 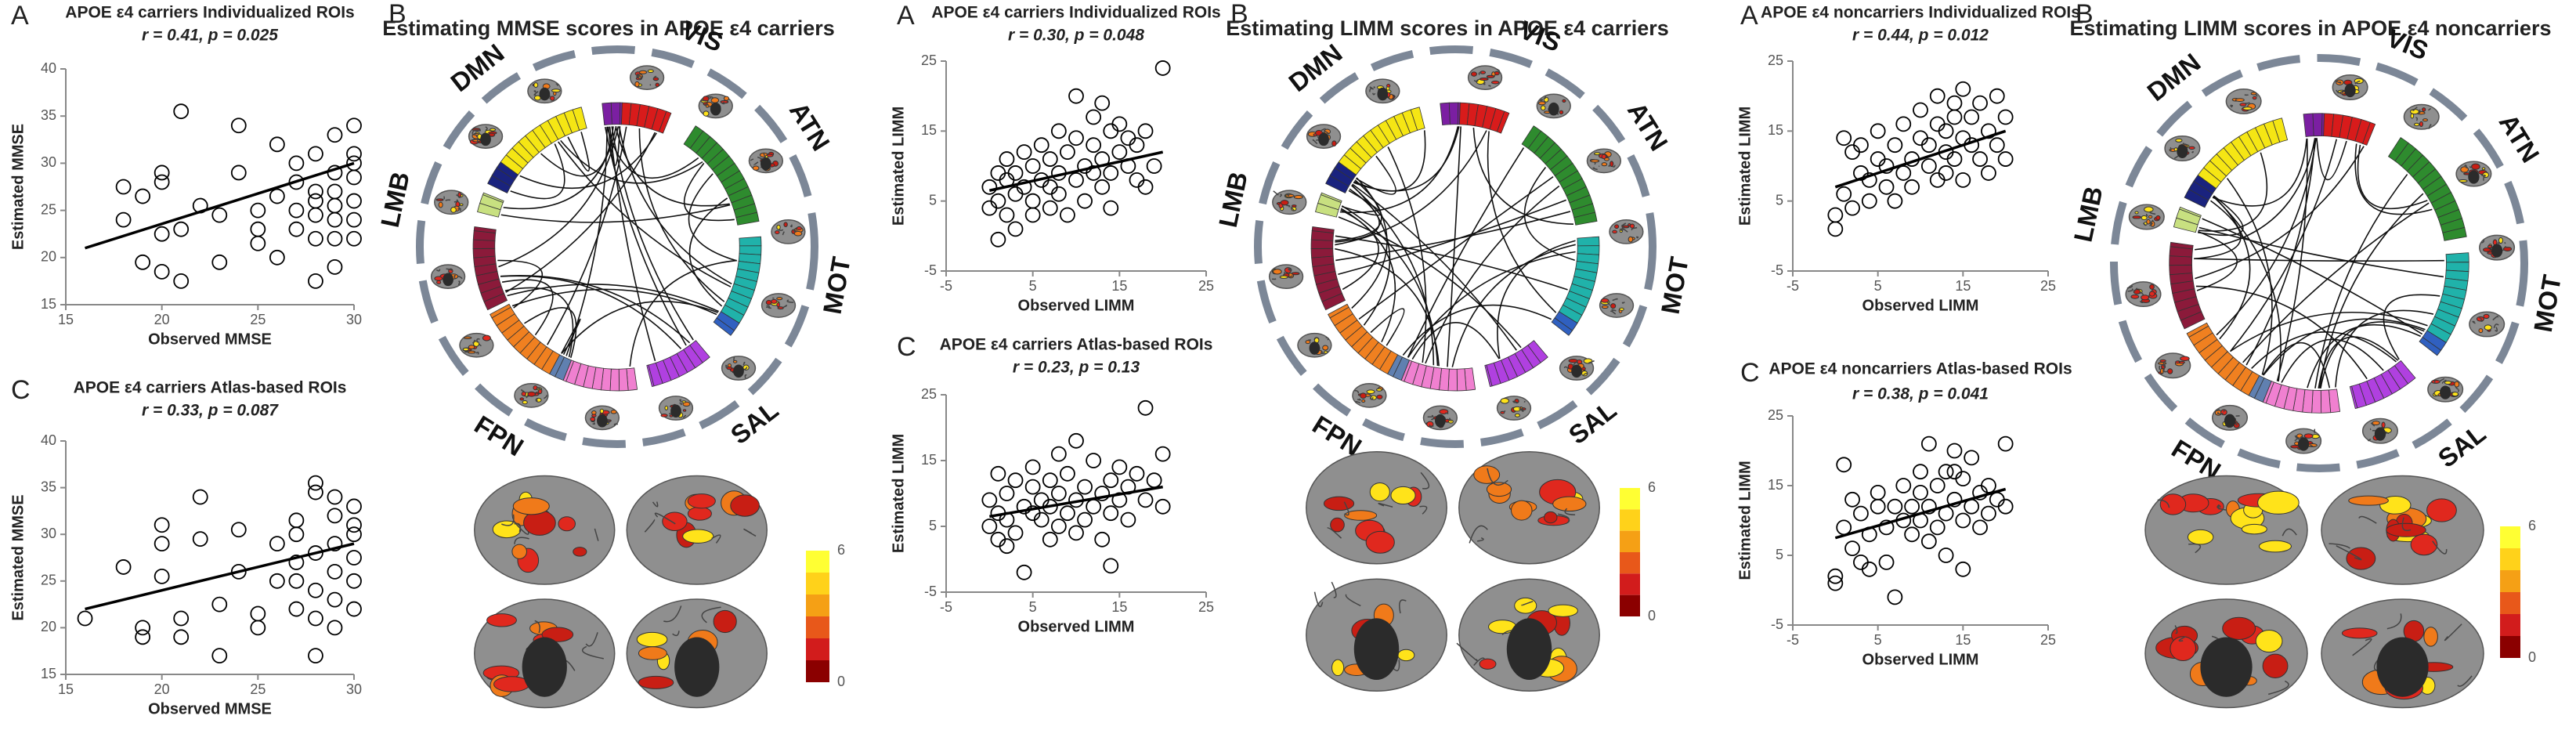 I want to click on x-tick-label: 15, so click(x=66, y=689).